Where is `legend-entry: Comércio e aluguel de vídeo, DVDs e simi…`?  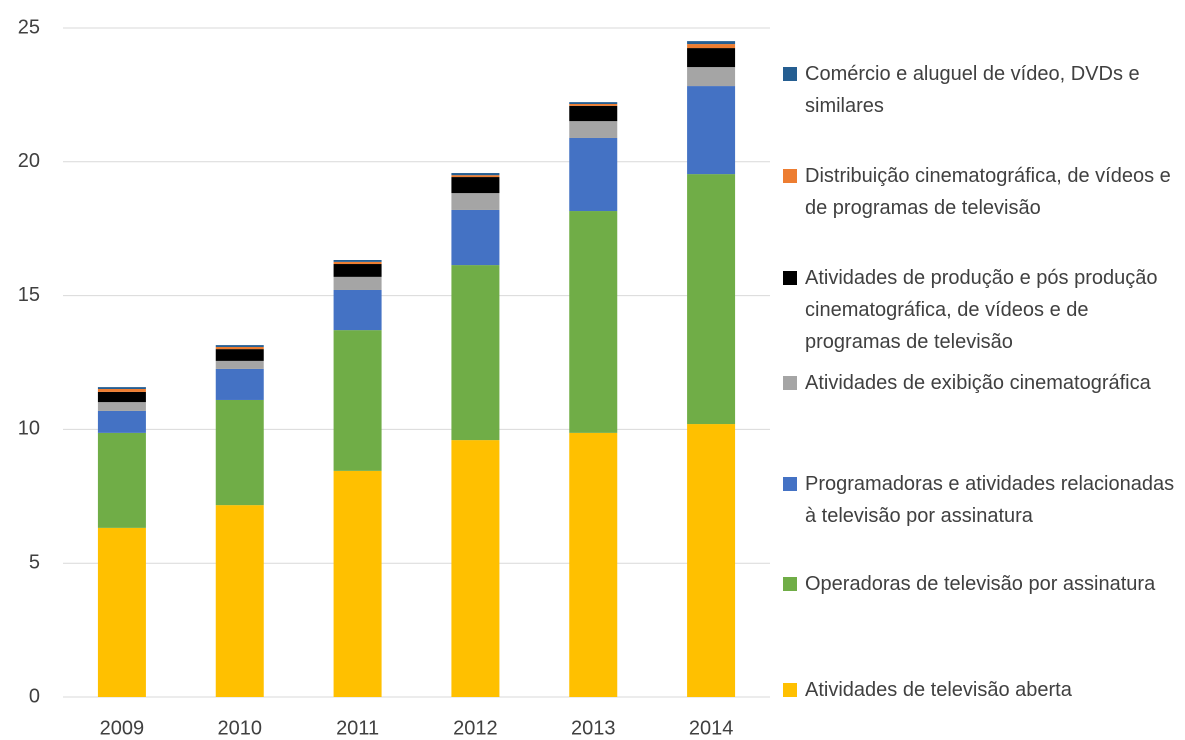
legend-entry: Comércio e aluguel de vídeo, DVDs e simi… is located at coordinates (983, 90).